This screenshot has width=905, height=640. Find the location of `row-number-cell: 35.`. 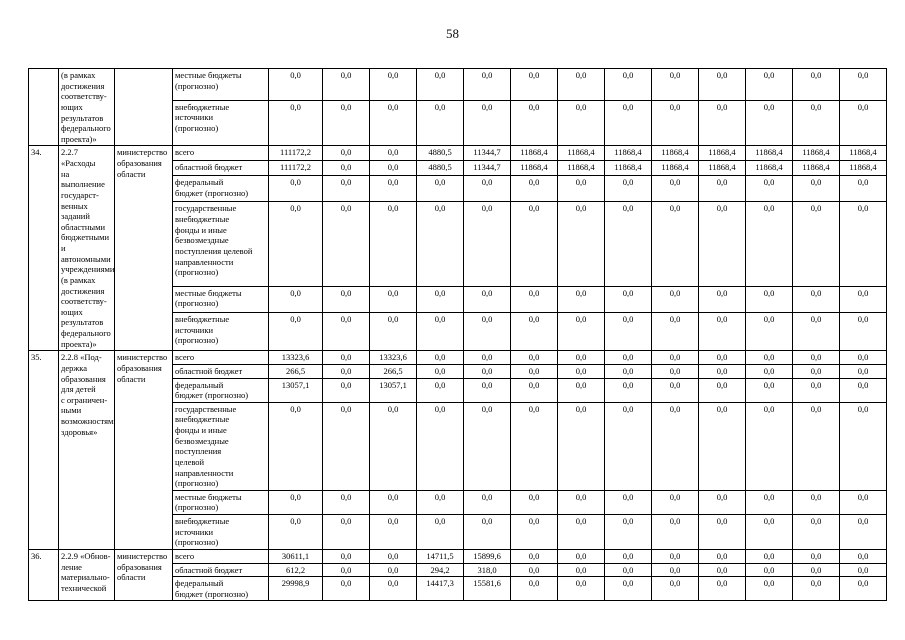

row-number-cell: 35. is located at coordinates (43, 450).